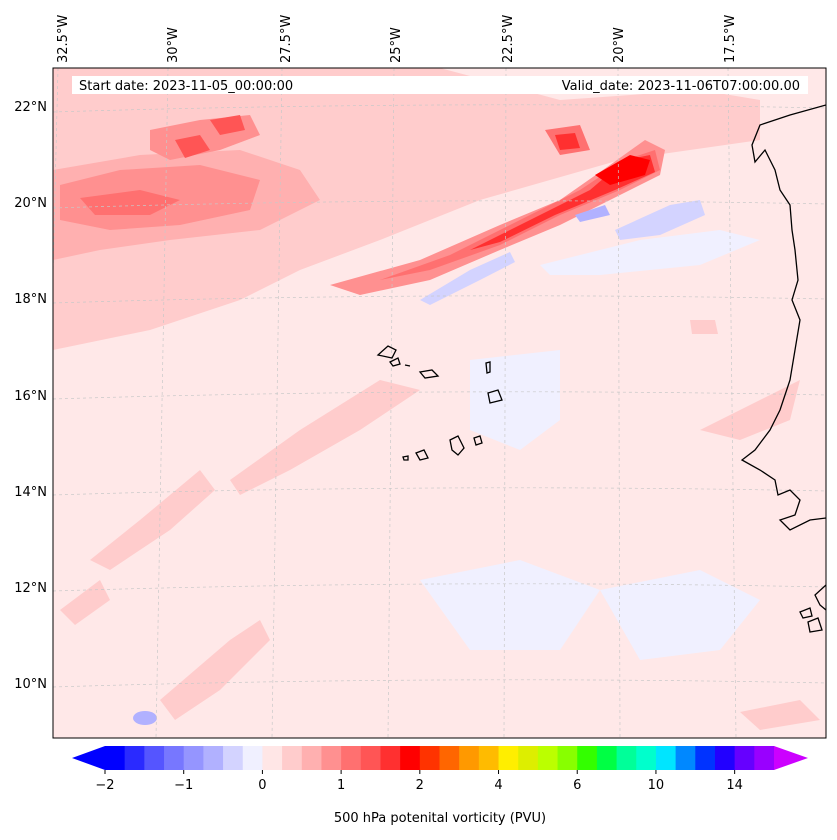 The height and width of the screenshot is (840, 837). I want to click on start-date-label: Start date: 2023-11-05_00:00:00, so click(186, 86).